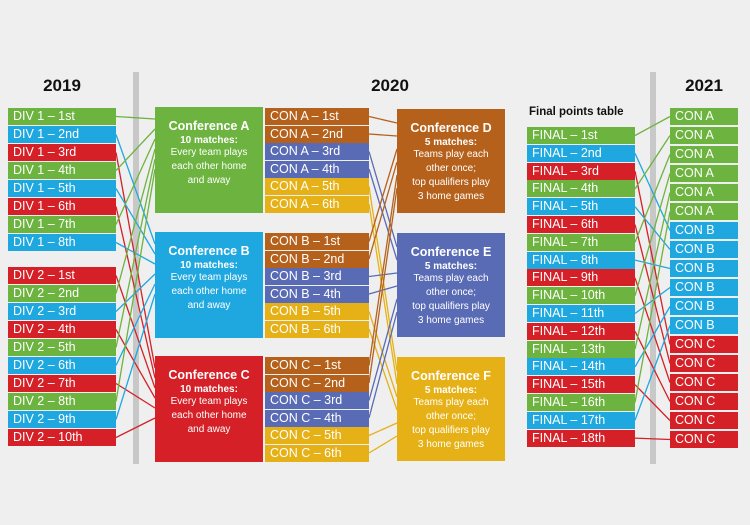 This screenshot has height=525, width=750. I want to click on div2-entry: DIV 2 – 8th, so click(62, 401).